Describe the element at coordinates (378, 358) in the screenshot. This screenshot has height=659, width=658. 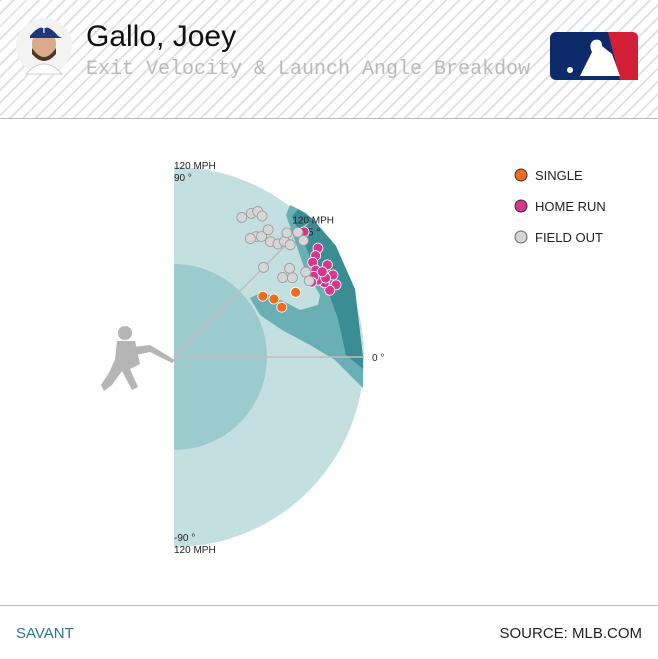
I see `angle-label: 0 °` at that location.